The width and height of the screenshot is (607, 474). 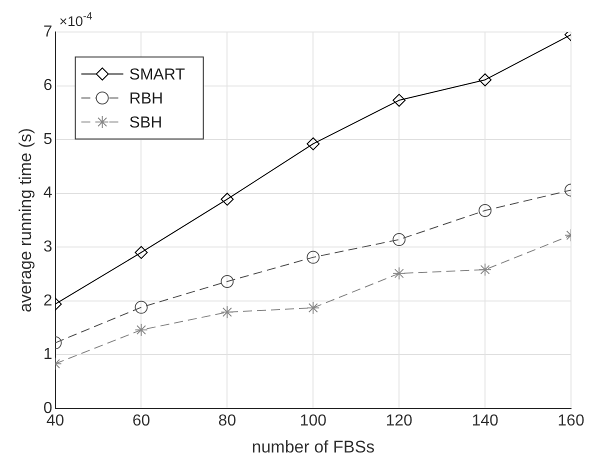 I want to click on y-tick-label: 5, so click(x=47, y=139).